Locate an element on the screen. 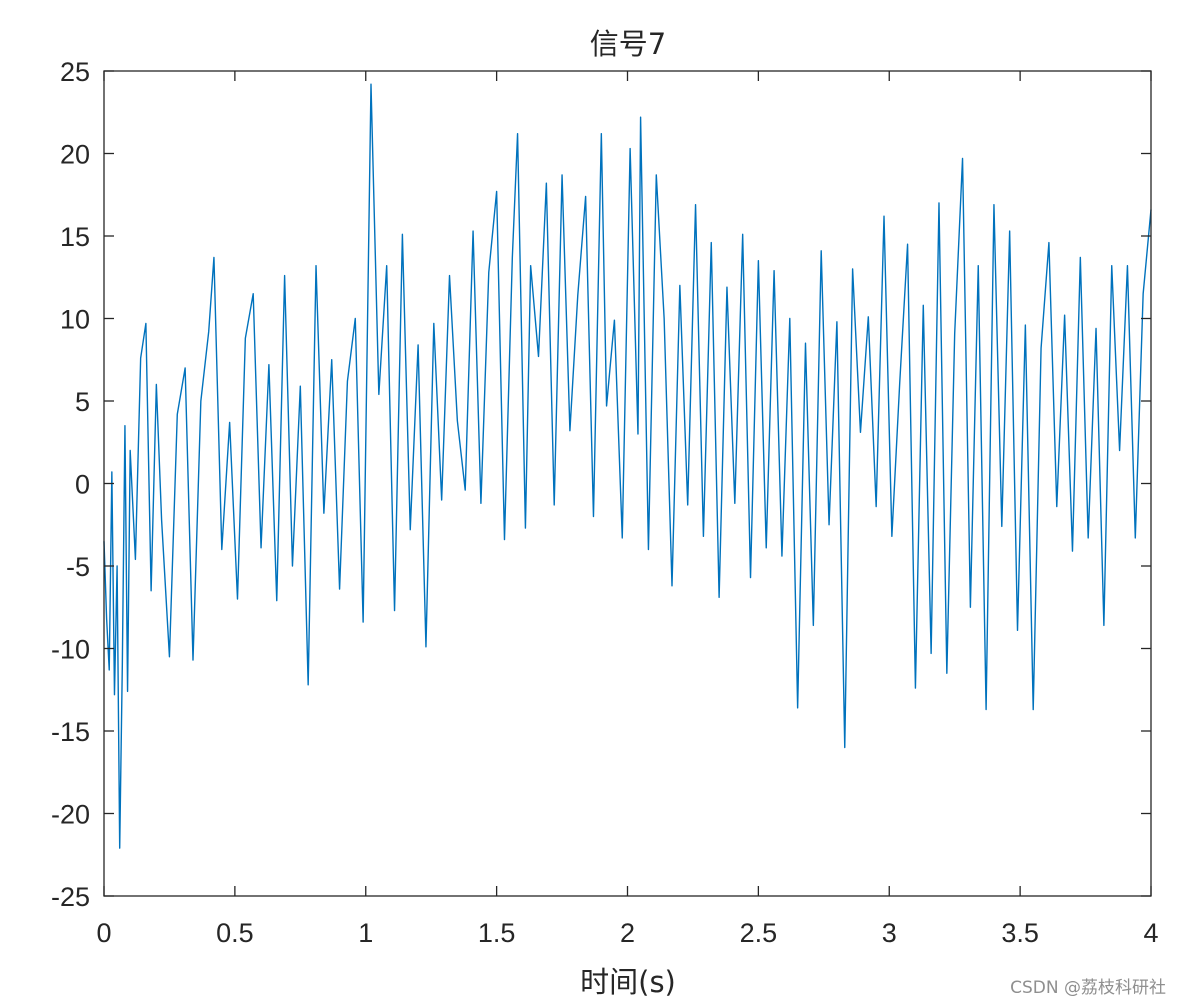 The image size is (1180, 1008). x-tick-label: 4 is located at coordinates (1150, 933).